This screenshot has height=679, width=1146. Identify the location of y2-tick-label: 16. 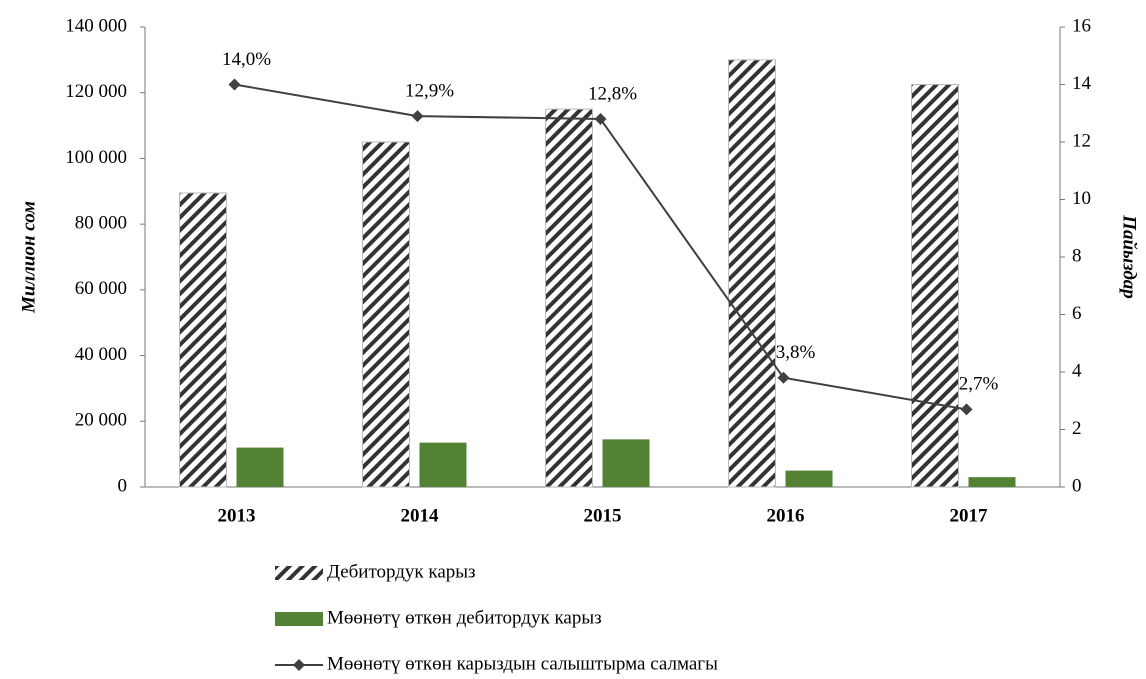
(1081, 25).